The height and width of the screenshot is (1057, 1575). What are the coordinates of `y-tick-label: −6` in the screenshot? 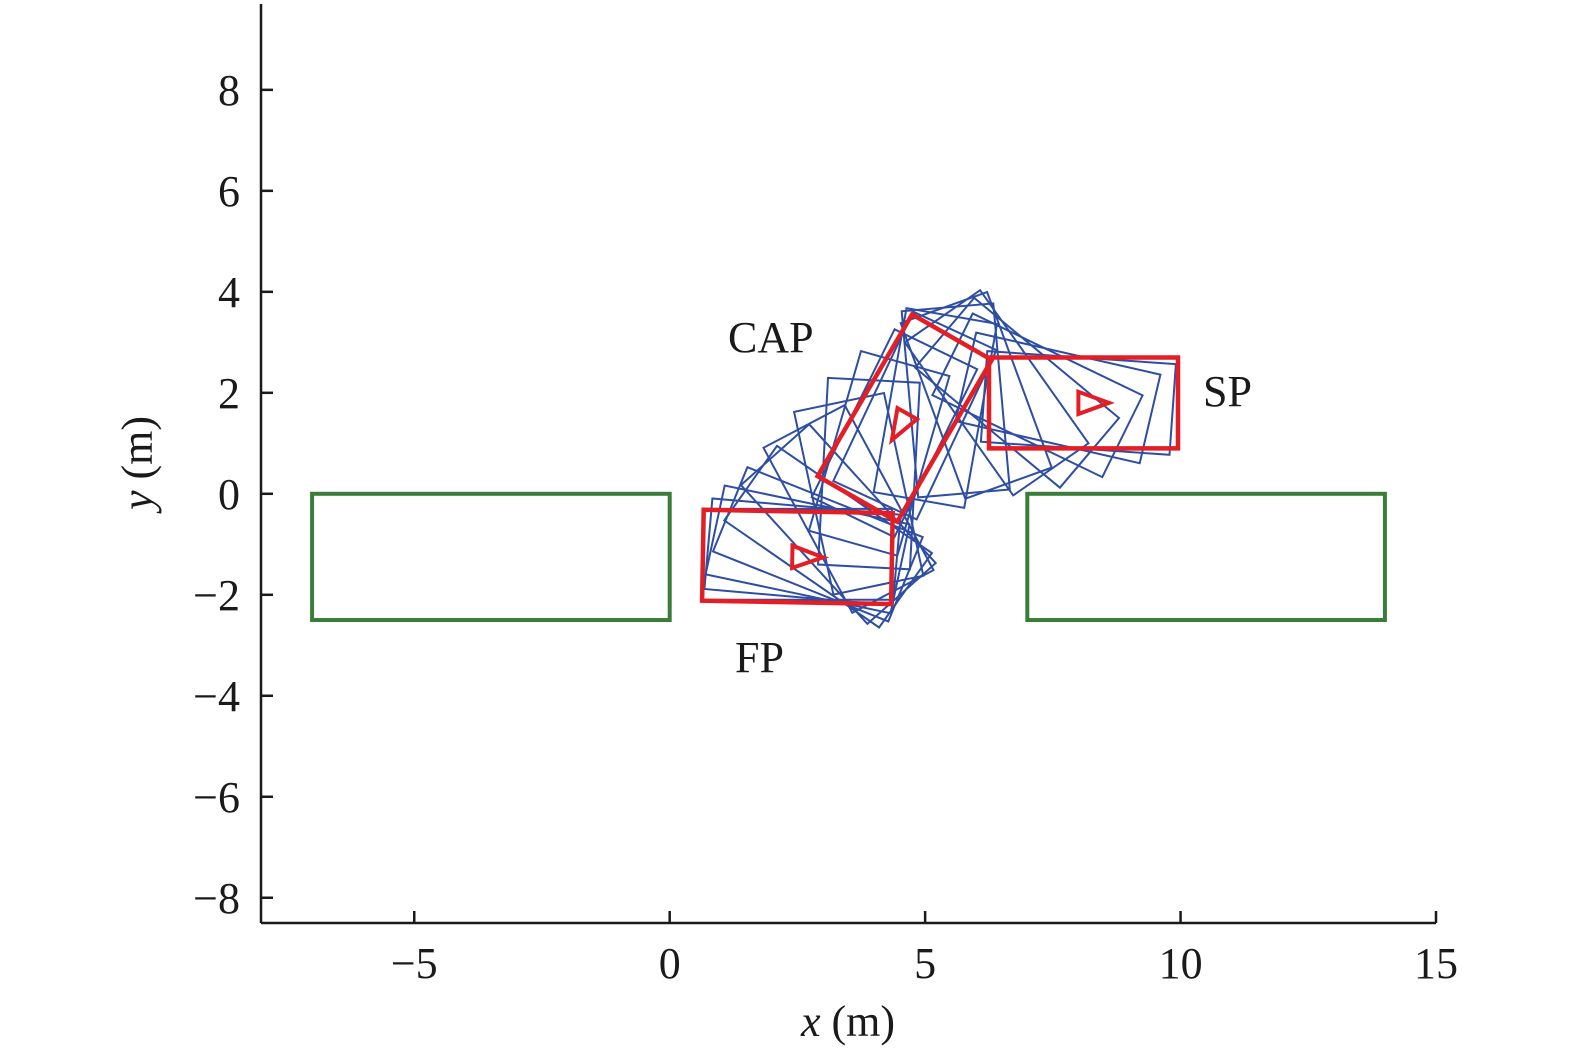 It's located at (216, 797).